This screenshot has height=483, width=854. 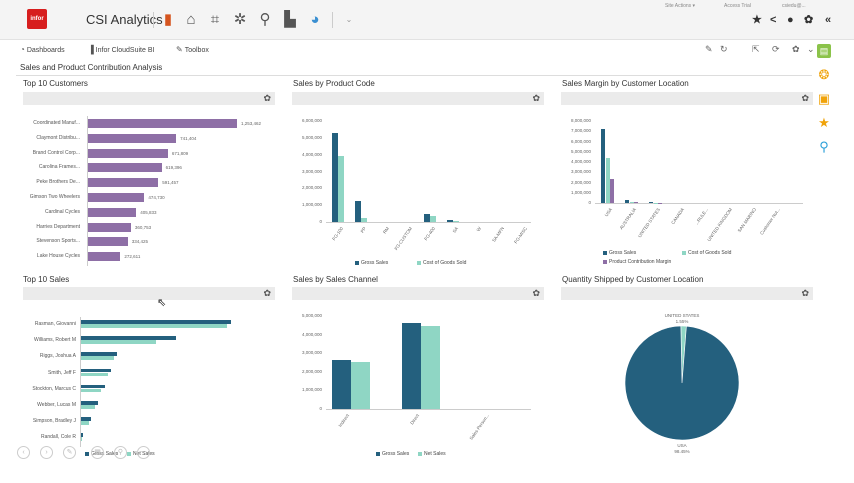 I want to click on infor-logo: infor, so click(x=37, y=19).